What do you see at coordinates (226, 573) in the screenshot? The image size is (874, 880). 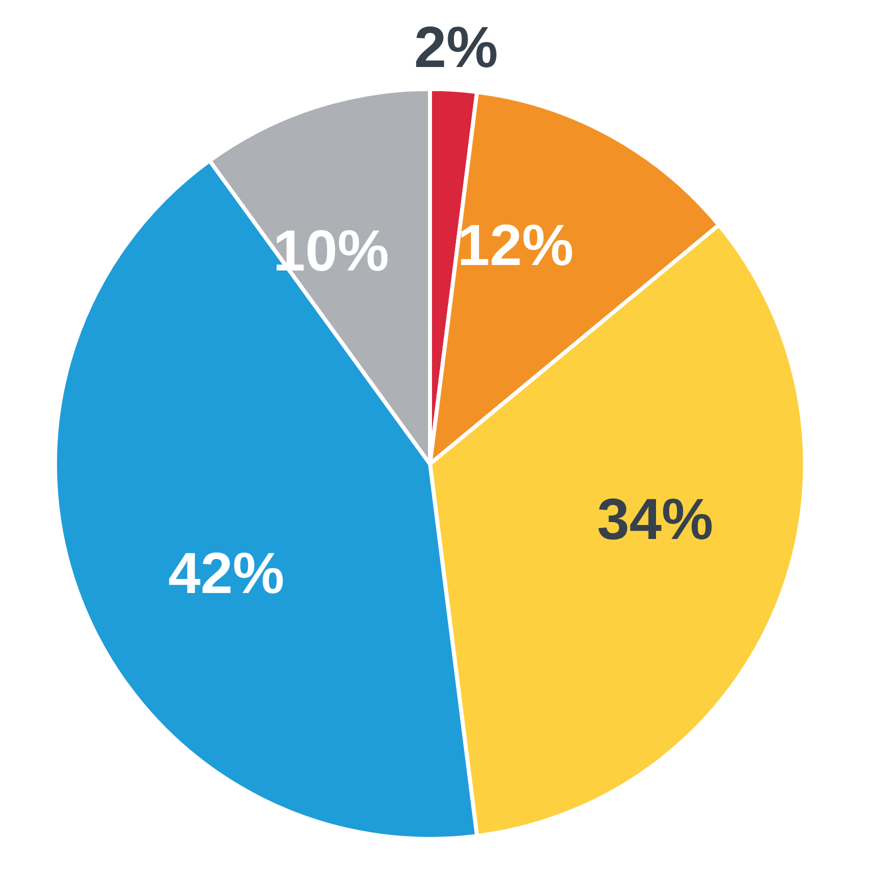 I see `data-label: 42%` at bounding box center [226, 573].